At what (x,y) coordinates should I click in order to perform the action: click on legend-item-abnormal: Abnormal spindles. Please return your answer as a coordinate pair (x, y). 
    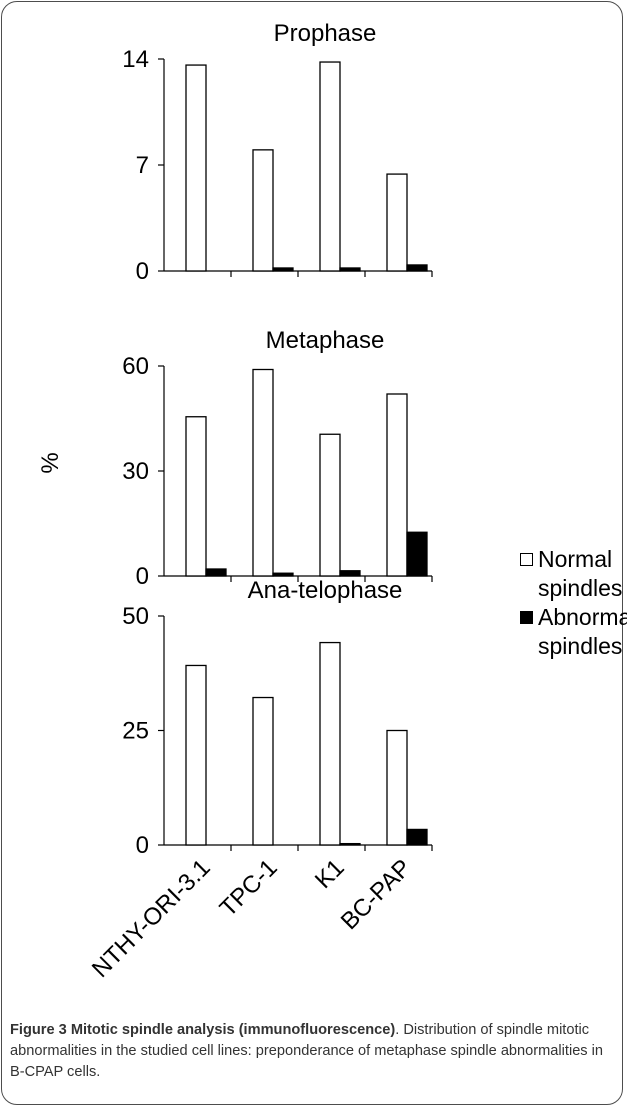
    Looking at the image, I should click on (573, 632).